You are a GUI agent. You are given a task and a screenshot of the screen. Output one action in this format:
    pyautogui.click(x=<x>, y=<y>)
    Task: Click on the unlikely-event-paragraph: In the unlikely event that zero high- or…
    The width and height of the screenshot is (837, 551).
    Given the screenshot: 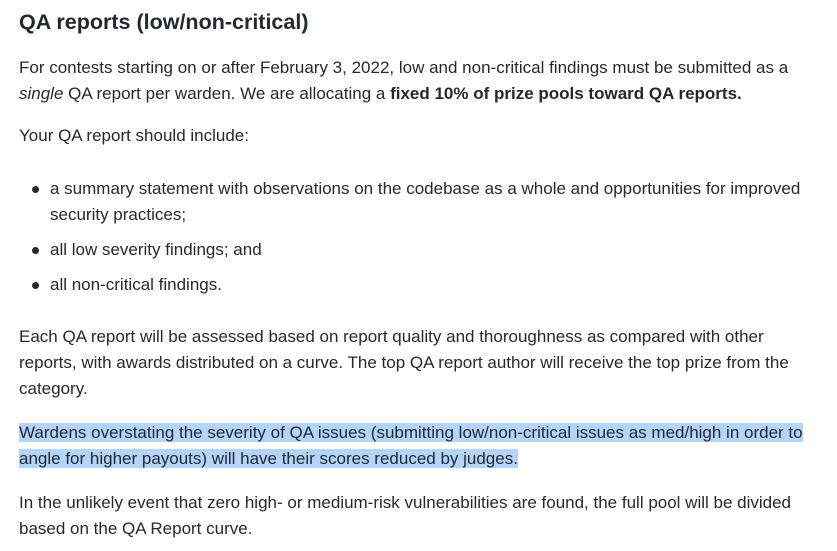 What is the action you would take?
    pyautogui.click(x=405, y=515)
    